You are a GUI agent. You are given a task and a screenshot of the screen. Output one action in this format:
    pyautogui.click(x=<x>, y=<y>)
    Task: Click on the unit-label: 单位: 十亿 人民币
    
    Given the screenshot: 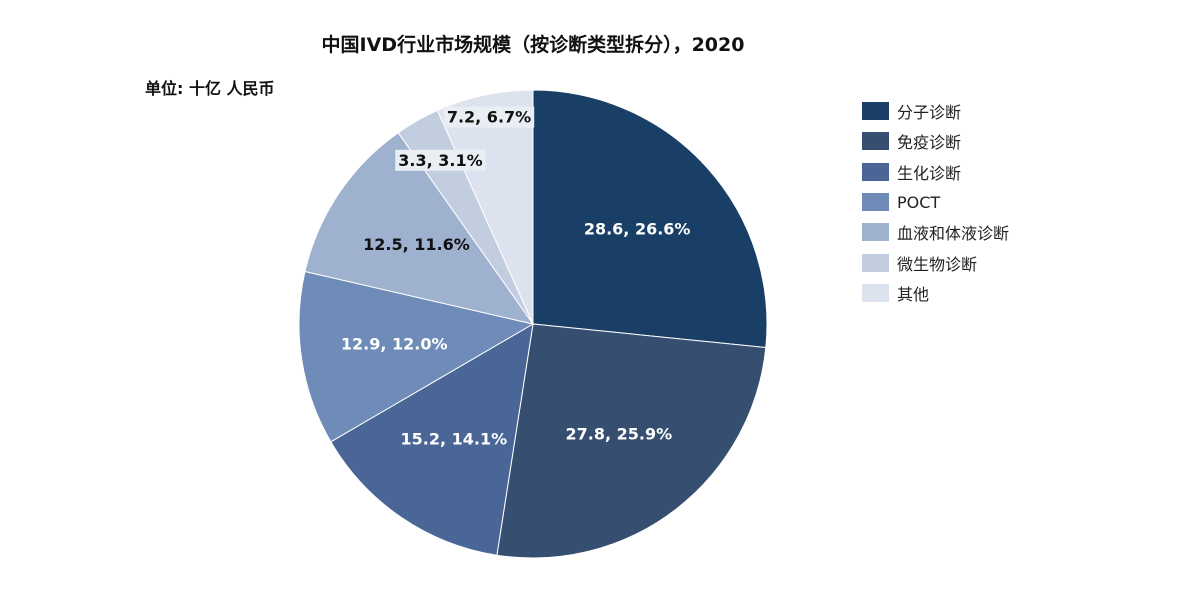 What is the action you would take?
    pyautogui.click(x=210, y=88)
    